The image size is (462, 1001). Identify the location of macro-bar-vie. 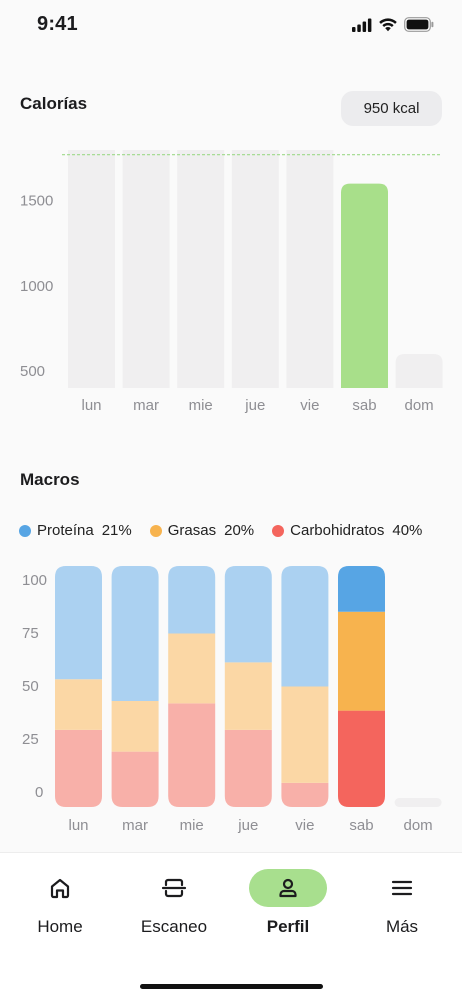
(305, 686).